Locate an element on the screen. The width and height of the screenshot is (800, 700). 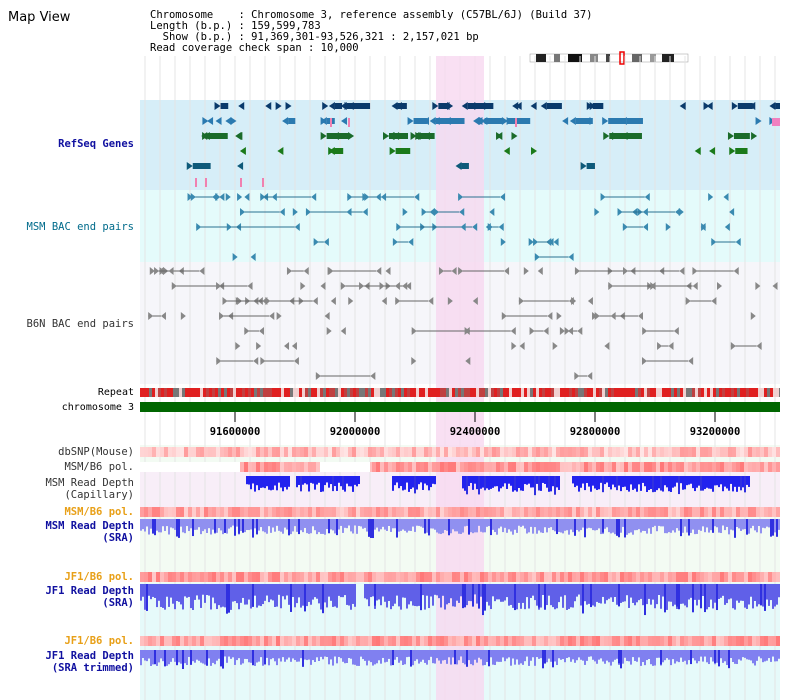
track-label-jf1-b6-pol-2: JF1/B6 pol. is located at coordinates (99, 641).